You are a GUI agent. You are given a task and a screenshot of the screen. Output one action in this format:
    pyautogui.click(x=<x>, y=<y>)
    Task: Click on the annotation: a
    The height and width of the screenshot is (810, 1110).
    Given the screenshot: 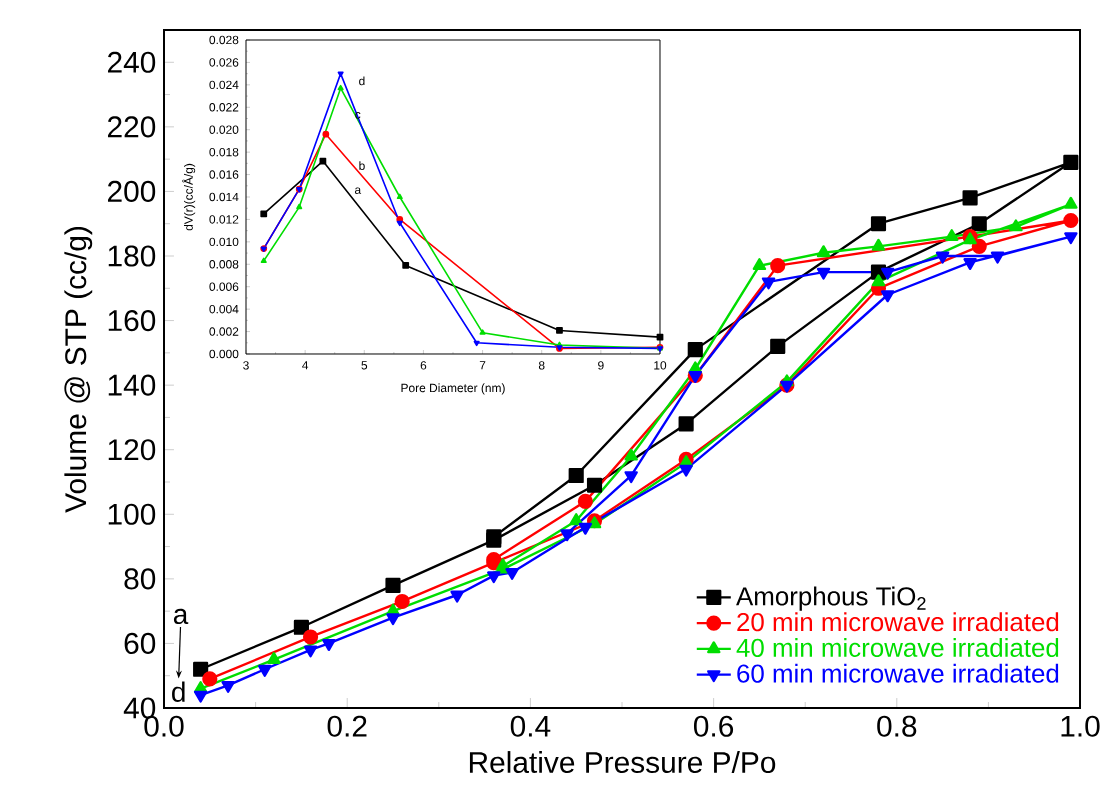 What is the action you would take?
    pyautogui.click(x=181, y=616)
    